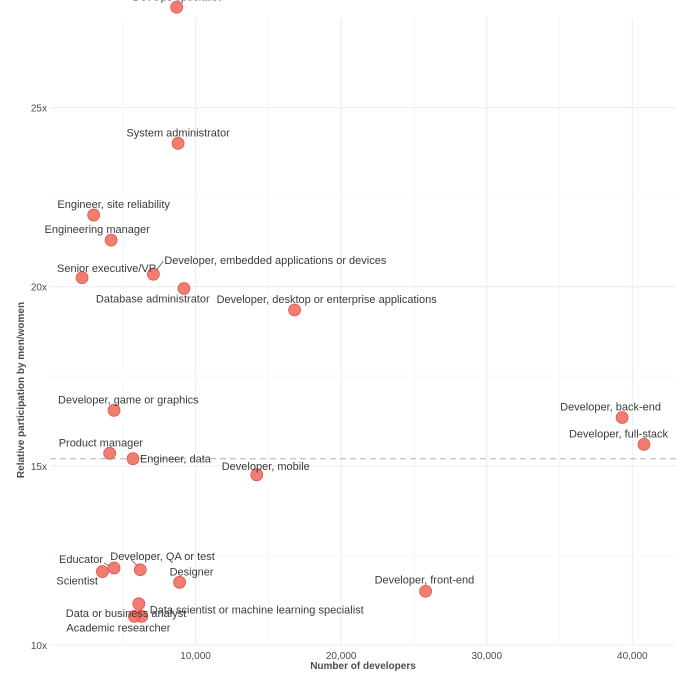  I want to click on point-label: Academic researcher, so click(118, 628).